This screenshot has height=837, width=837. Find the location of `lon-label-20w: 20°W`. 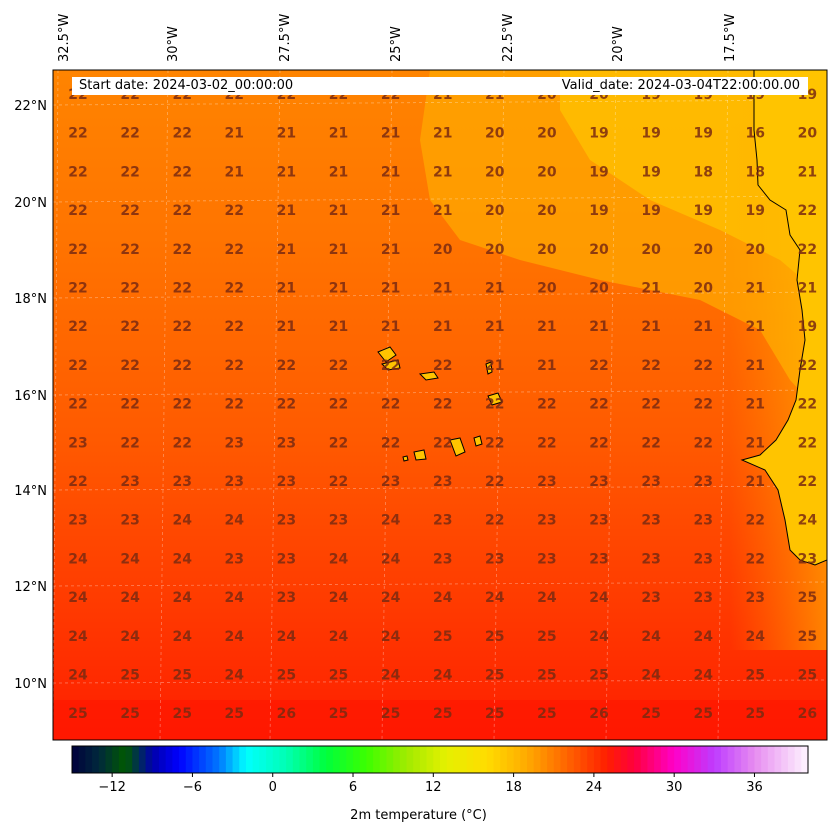

lon-label-20w: 20°W is located at coordinates (618, 44).